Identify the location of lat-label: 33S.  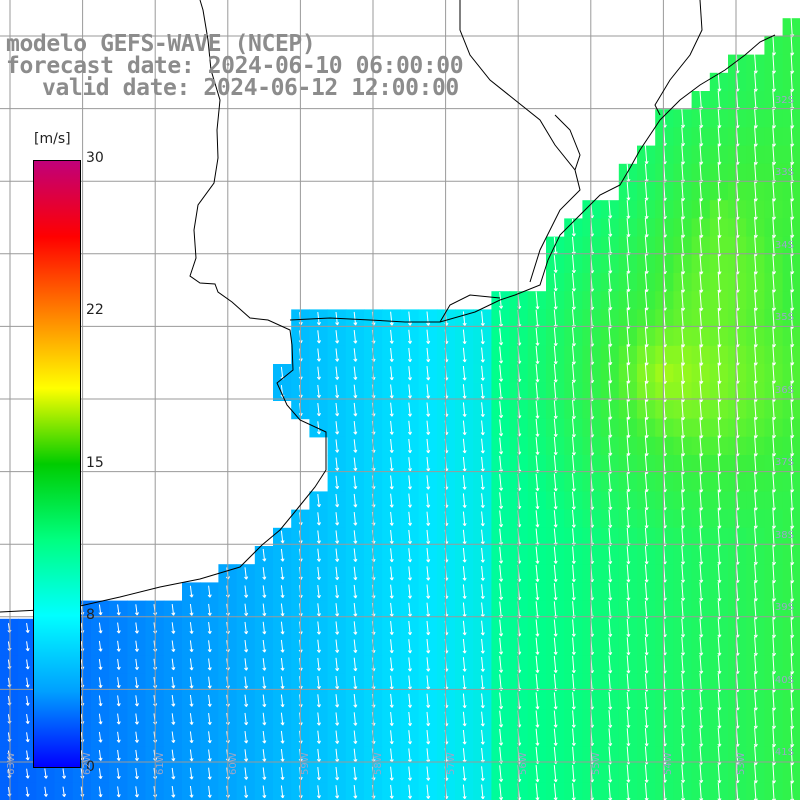
(784, 172).